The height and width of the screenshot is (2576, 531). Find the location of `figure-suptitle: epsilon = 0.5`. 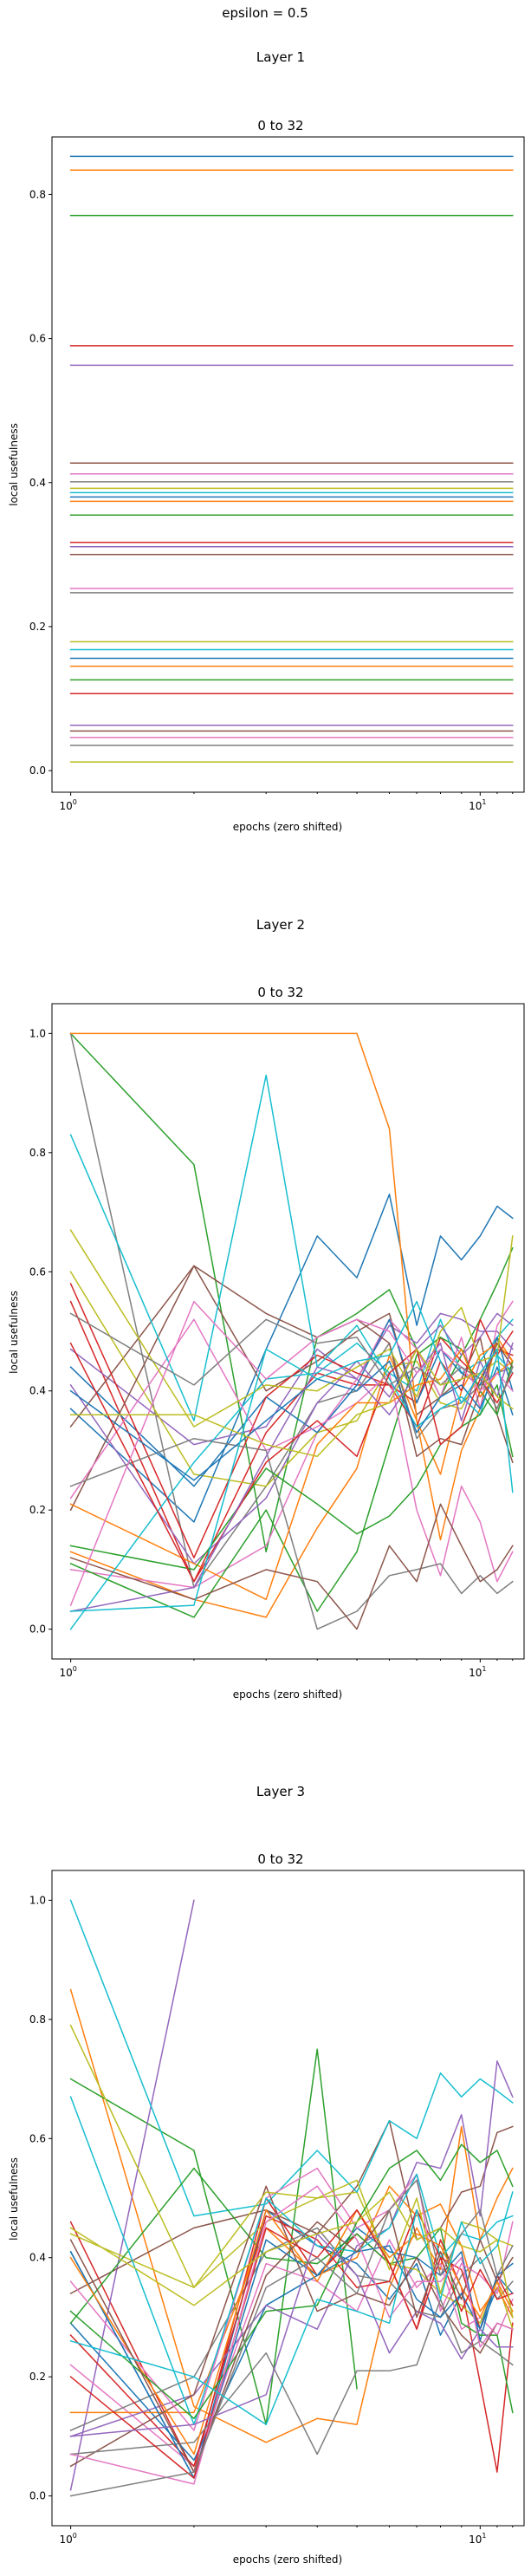

figure-suptitle: epsilon = 0.5 is located at coordinates (265, 13).